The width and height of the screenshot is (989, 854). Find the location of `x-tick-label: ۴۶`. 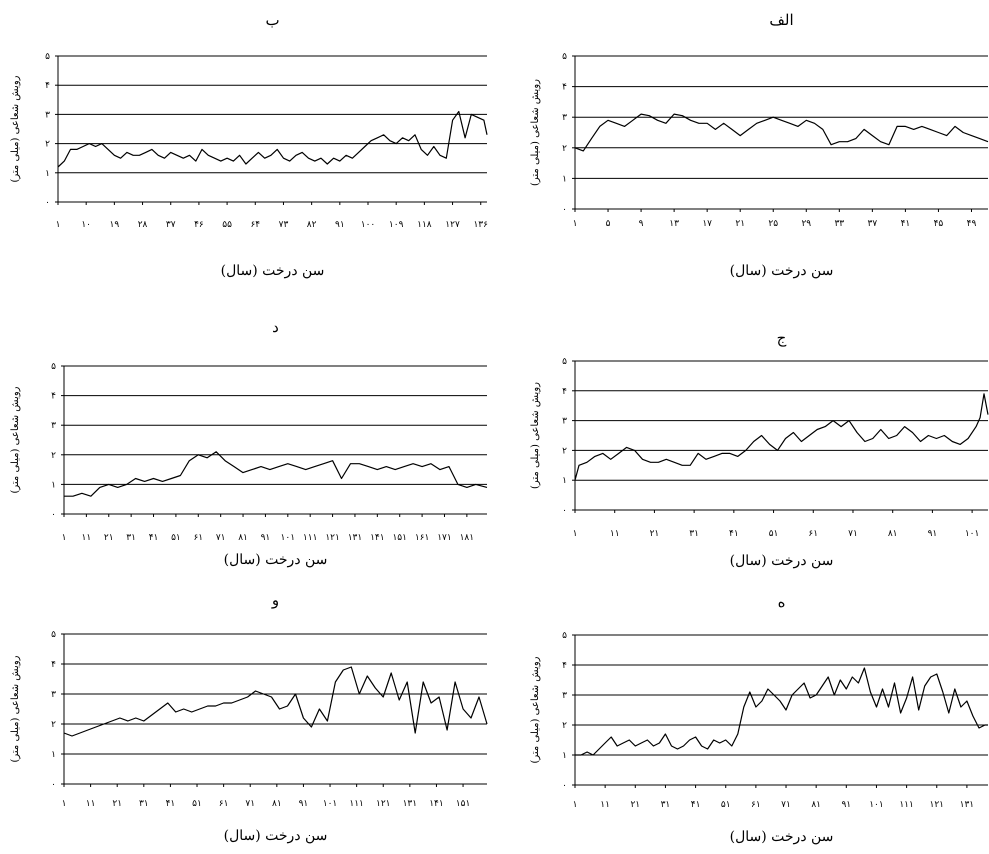

x-tick-label: ۴۶ is located at coordinates (199, 225).